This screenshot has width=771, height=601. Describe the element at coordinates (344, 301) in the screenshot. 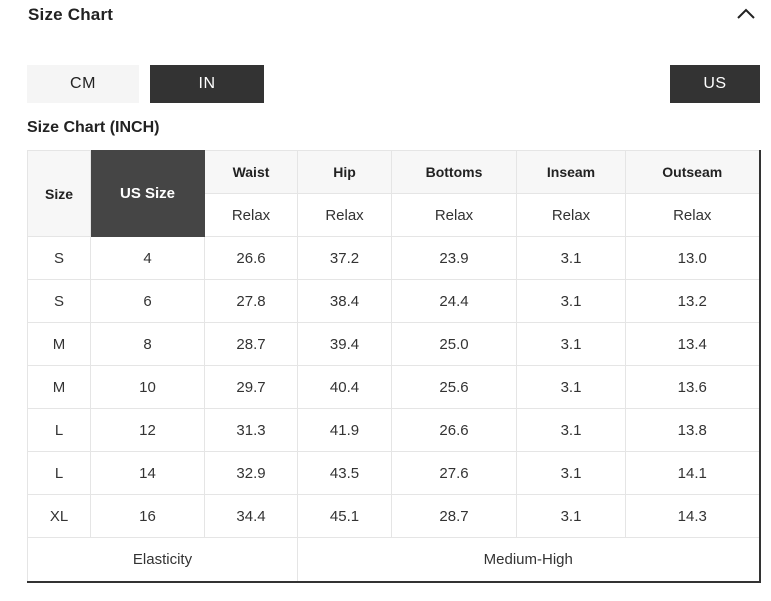

I see `hip-cell: 38.4` at that location.